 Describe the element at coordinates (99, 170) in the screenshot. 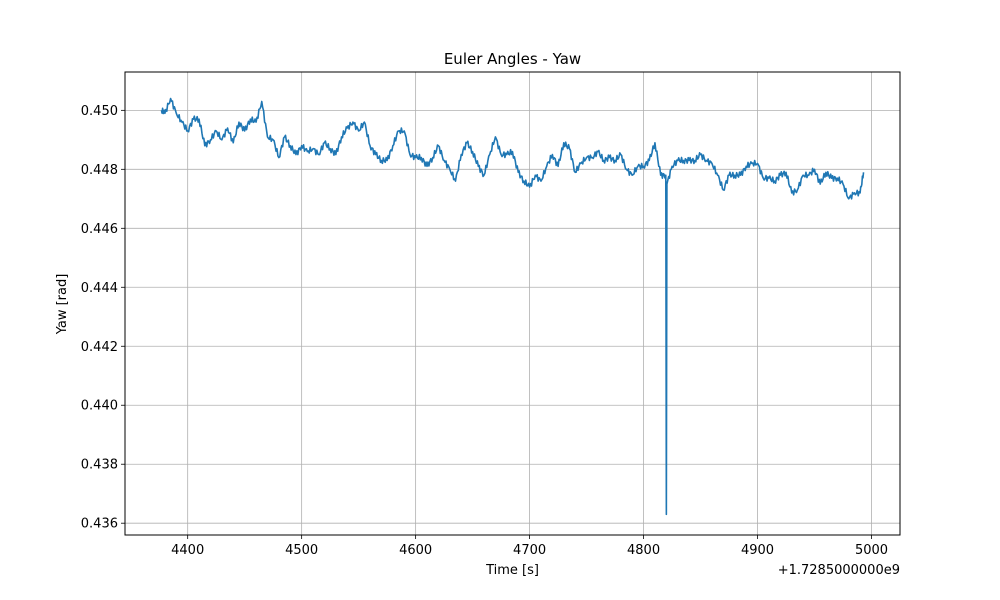

I see `y-tick-label: 0.448` at that location.